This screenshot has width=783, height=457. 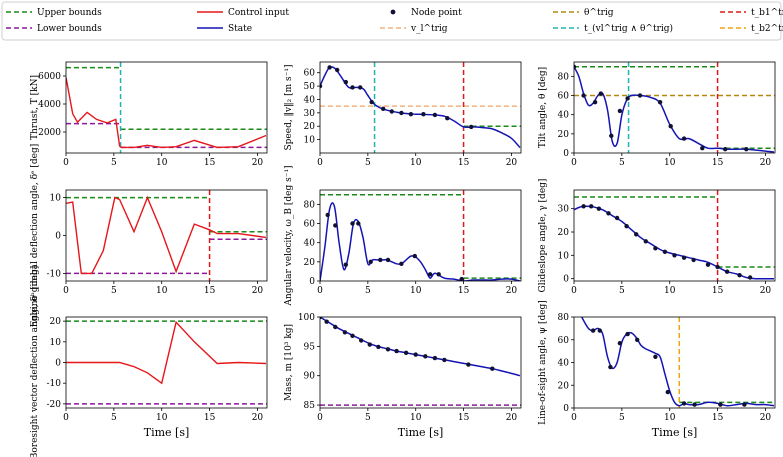 What do you see at coordinates (564, 210) in the screenshot?
I see `y-tick-label: 30` at bounding box center [564, 210].